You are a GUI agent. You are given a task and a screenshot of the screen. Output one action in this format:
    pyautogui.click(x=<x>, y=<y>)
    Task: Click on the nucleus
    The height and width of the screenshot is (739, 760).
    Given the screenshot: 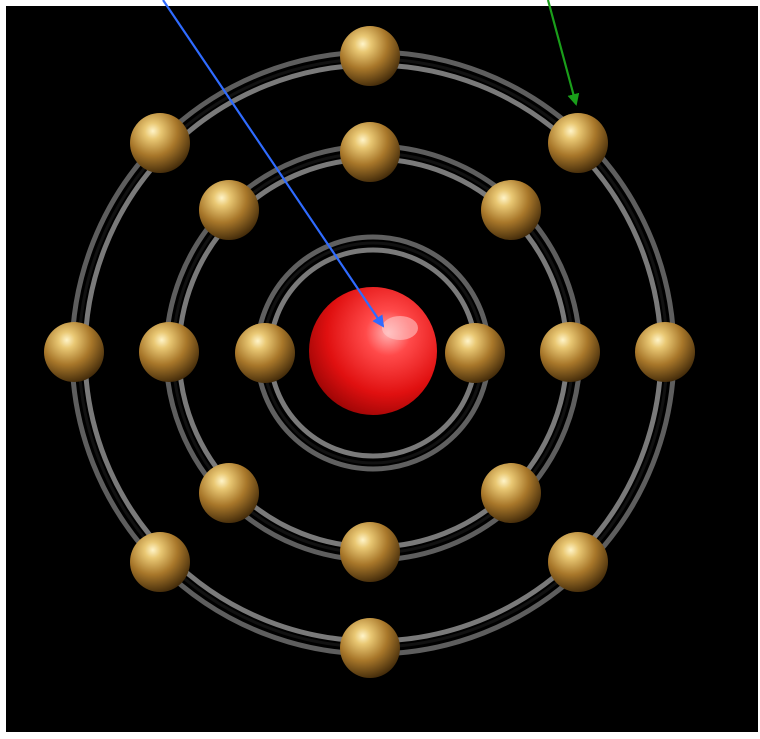 What is the action you would take?
    pyautogui.click(x=373, y=351)
    